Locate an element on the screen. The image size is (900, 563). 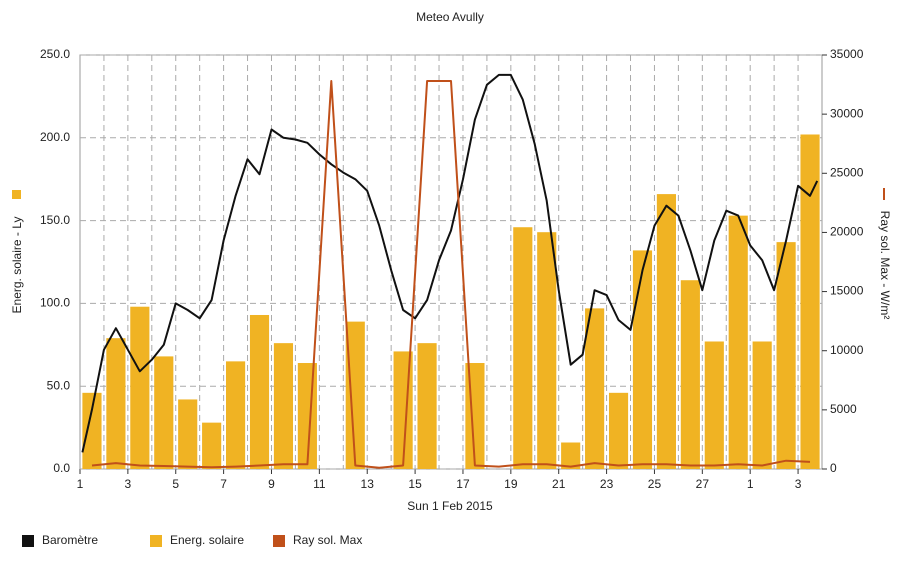
legend-label: Ray sol. Max is located at coordinates (327, 540).